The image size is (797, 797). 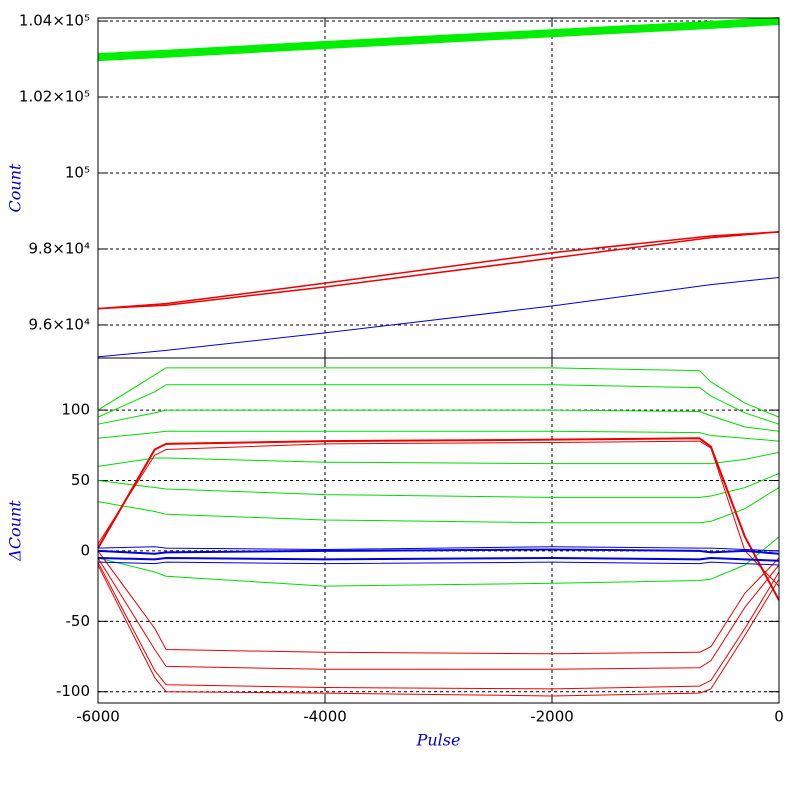 What do you see at coordinates (438, 740) in the screenshot?
I see `x-axis-label: Pulse` at bounding box center [438, 740].